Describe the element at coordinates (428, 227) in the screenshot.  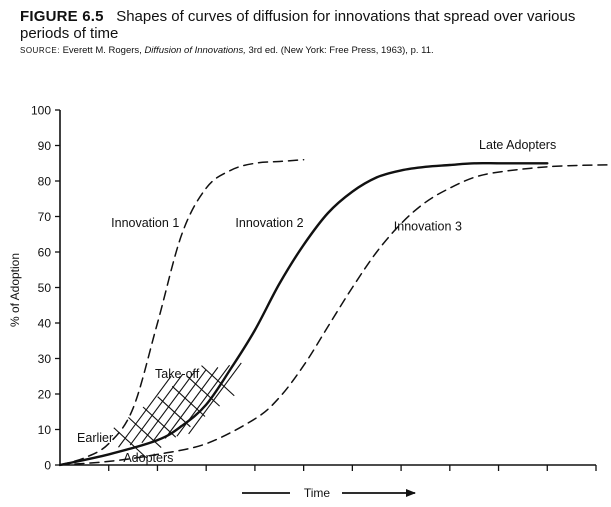
I see `annotation-innovation-3: Innovation 3` at that location.